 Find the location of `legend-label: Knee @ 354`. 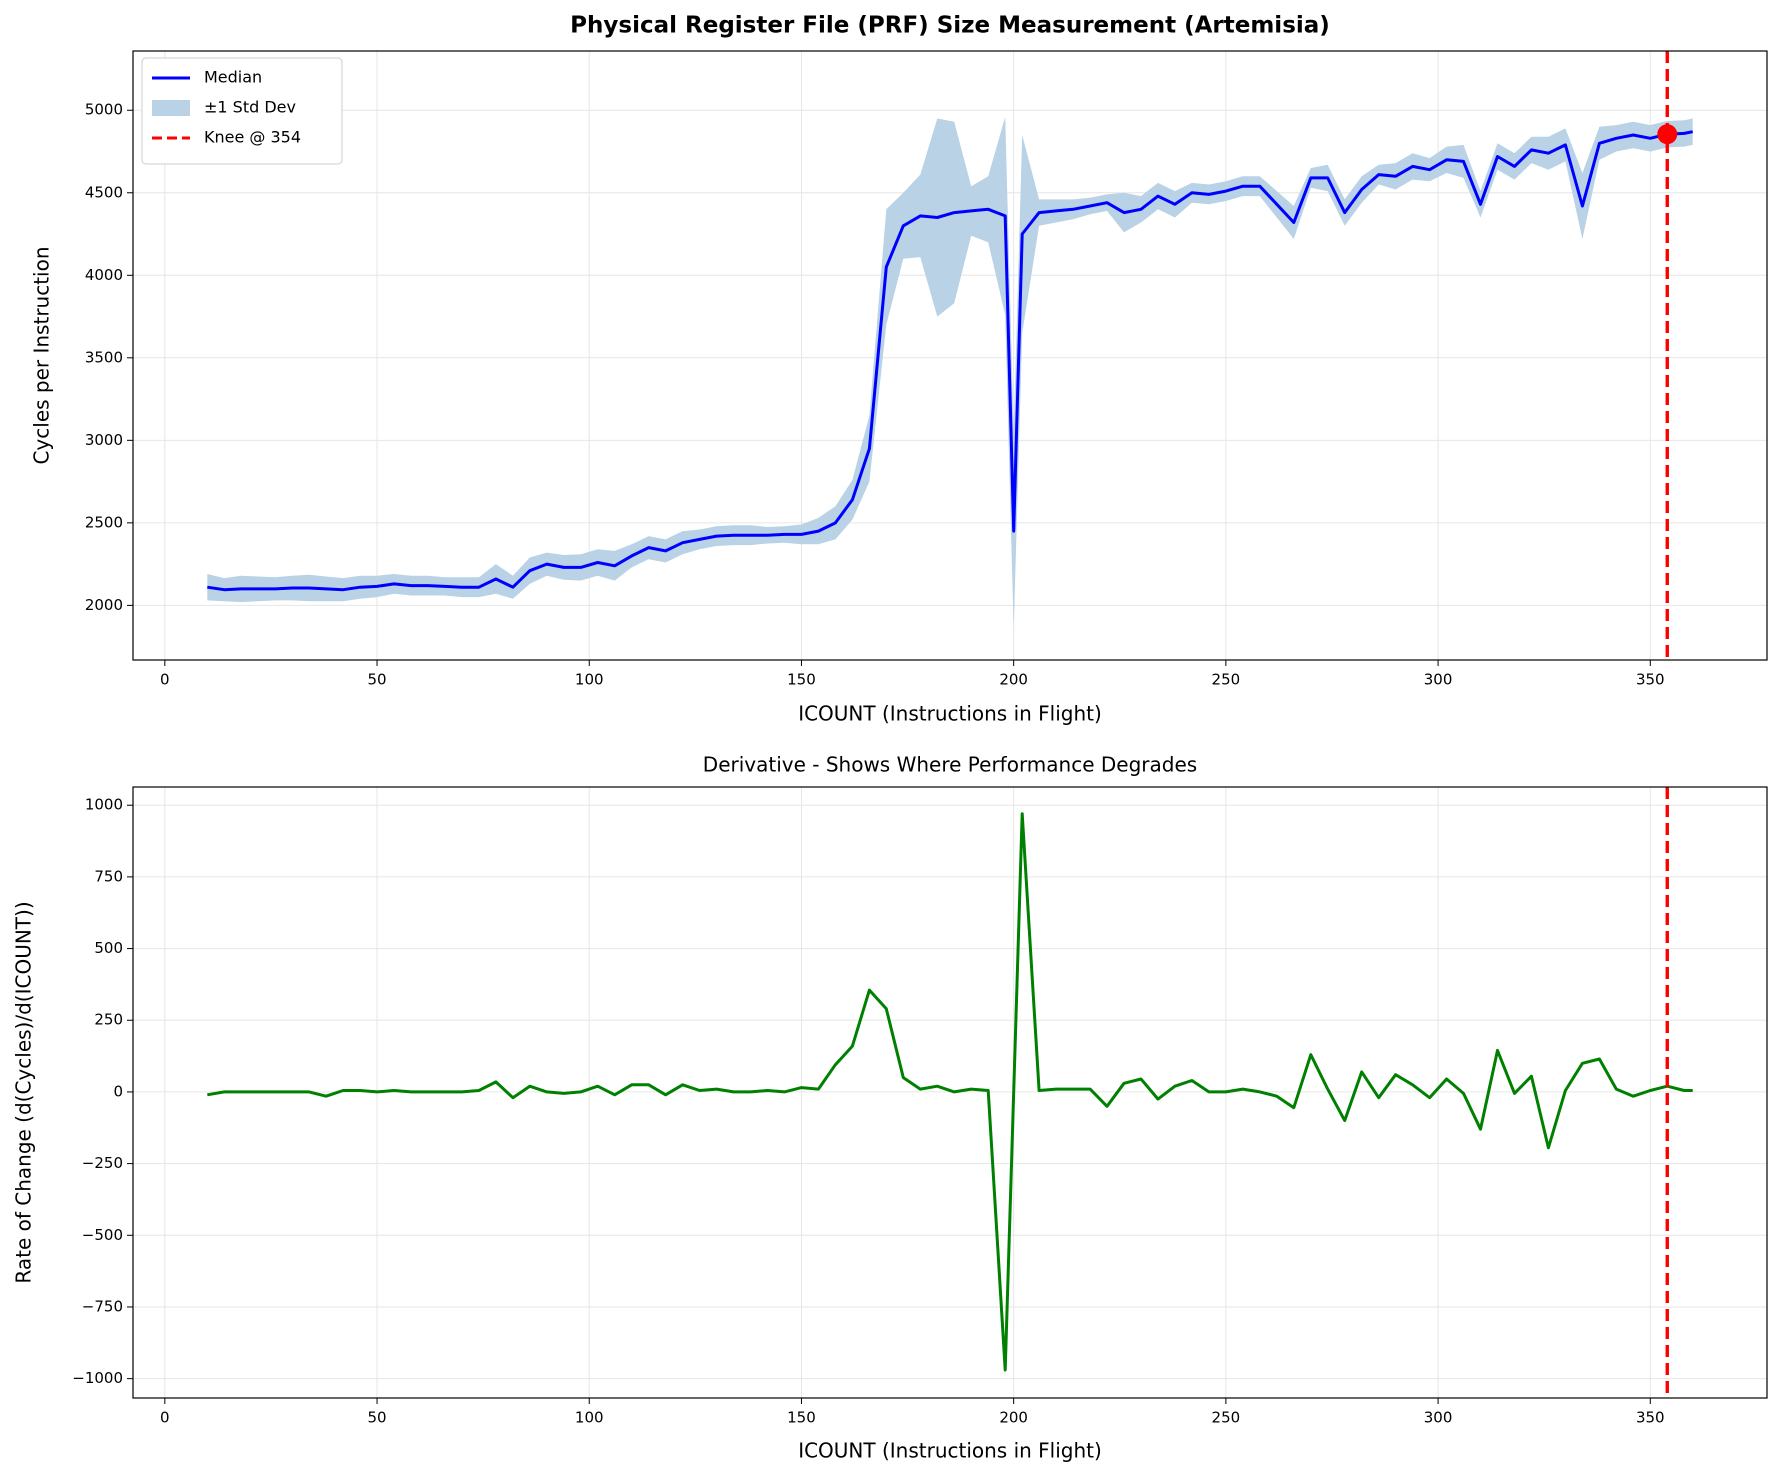

legend-label: Knee @ 354 is located at coordinates (252, 137).